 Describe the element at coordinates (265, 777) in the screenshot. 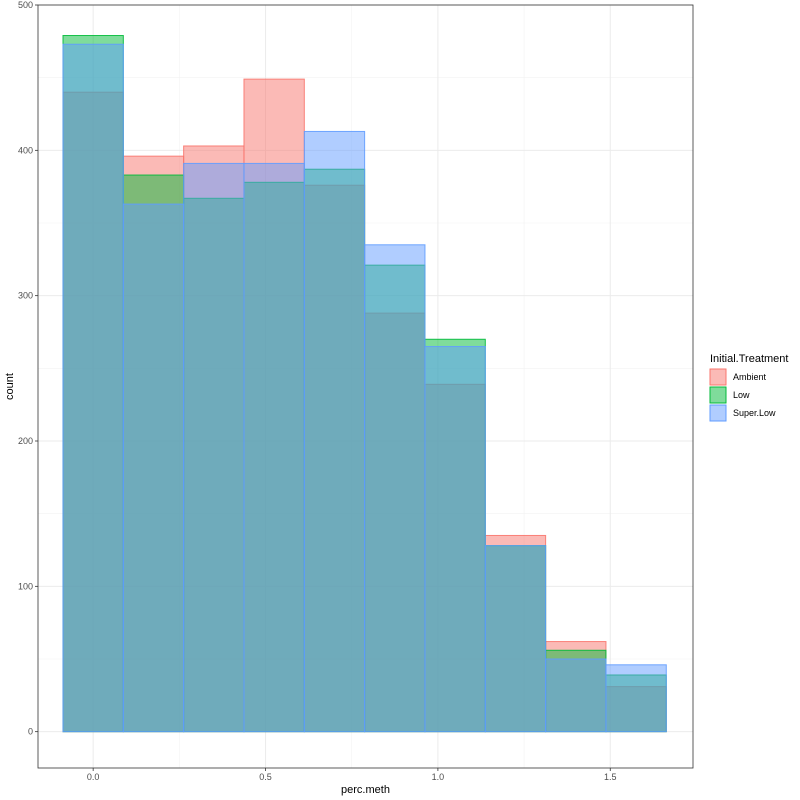

I see `x-tick-label: 0.5` at that location.